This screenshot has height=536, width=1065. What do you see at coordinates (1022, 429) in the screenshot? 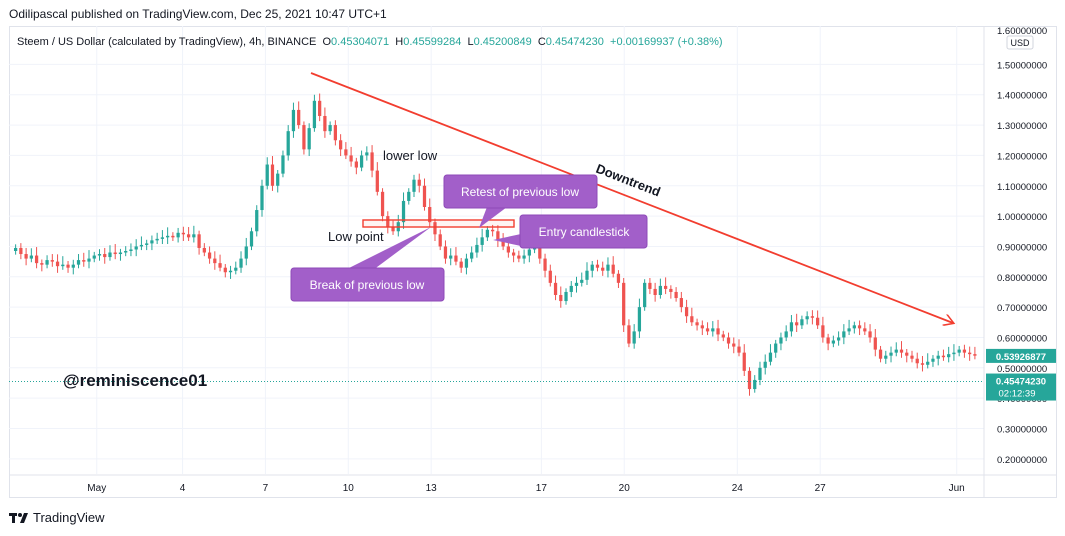
I see `y-tick-label: 0.30000000` at bounding box center [1022, 429].